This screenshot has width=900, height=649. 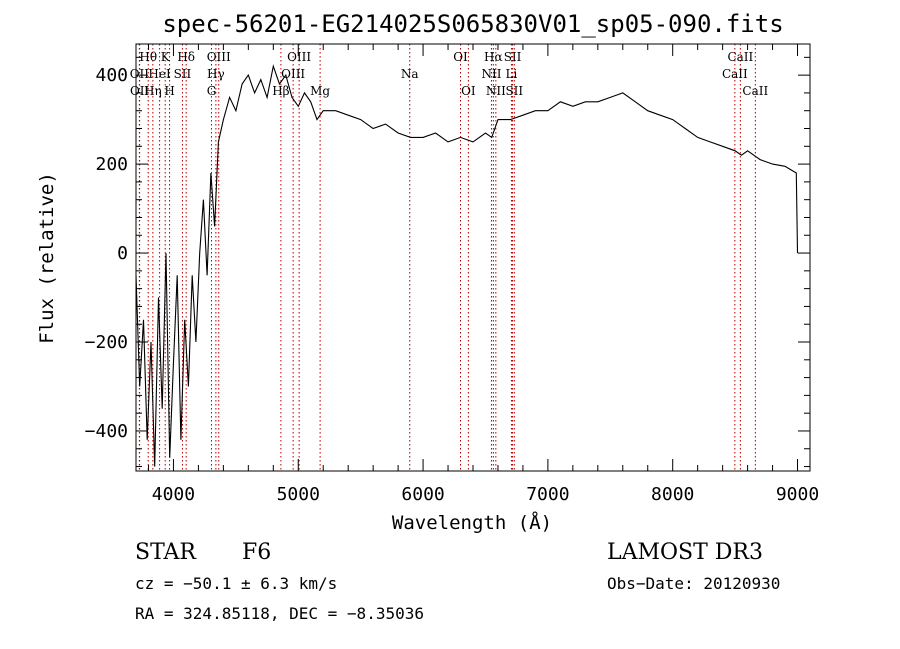 What do you see at coordinates (279, 613) in the screenshot?
I see `coordinates-text: RA = 324.85118, DEC = −8.35036` at bounding box center [279, 613].